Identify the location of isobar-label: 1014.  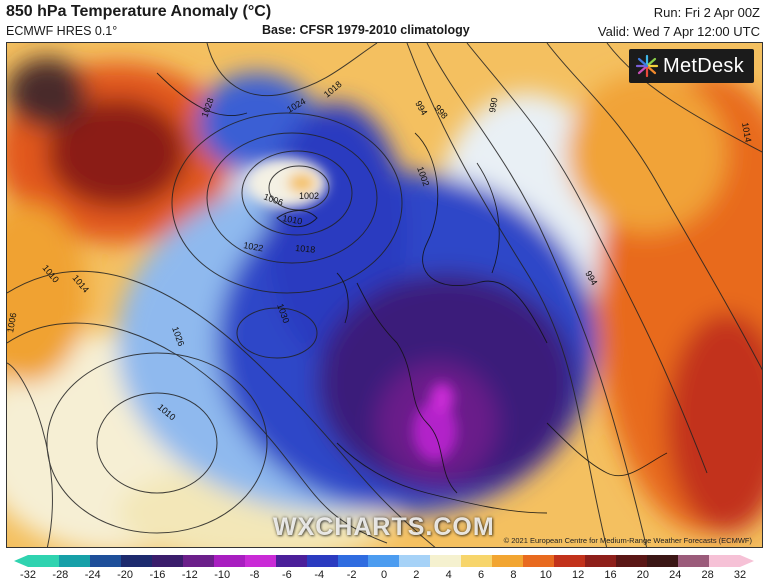
(746, 132).